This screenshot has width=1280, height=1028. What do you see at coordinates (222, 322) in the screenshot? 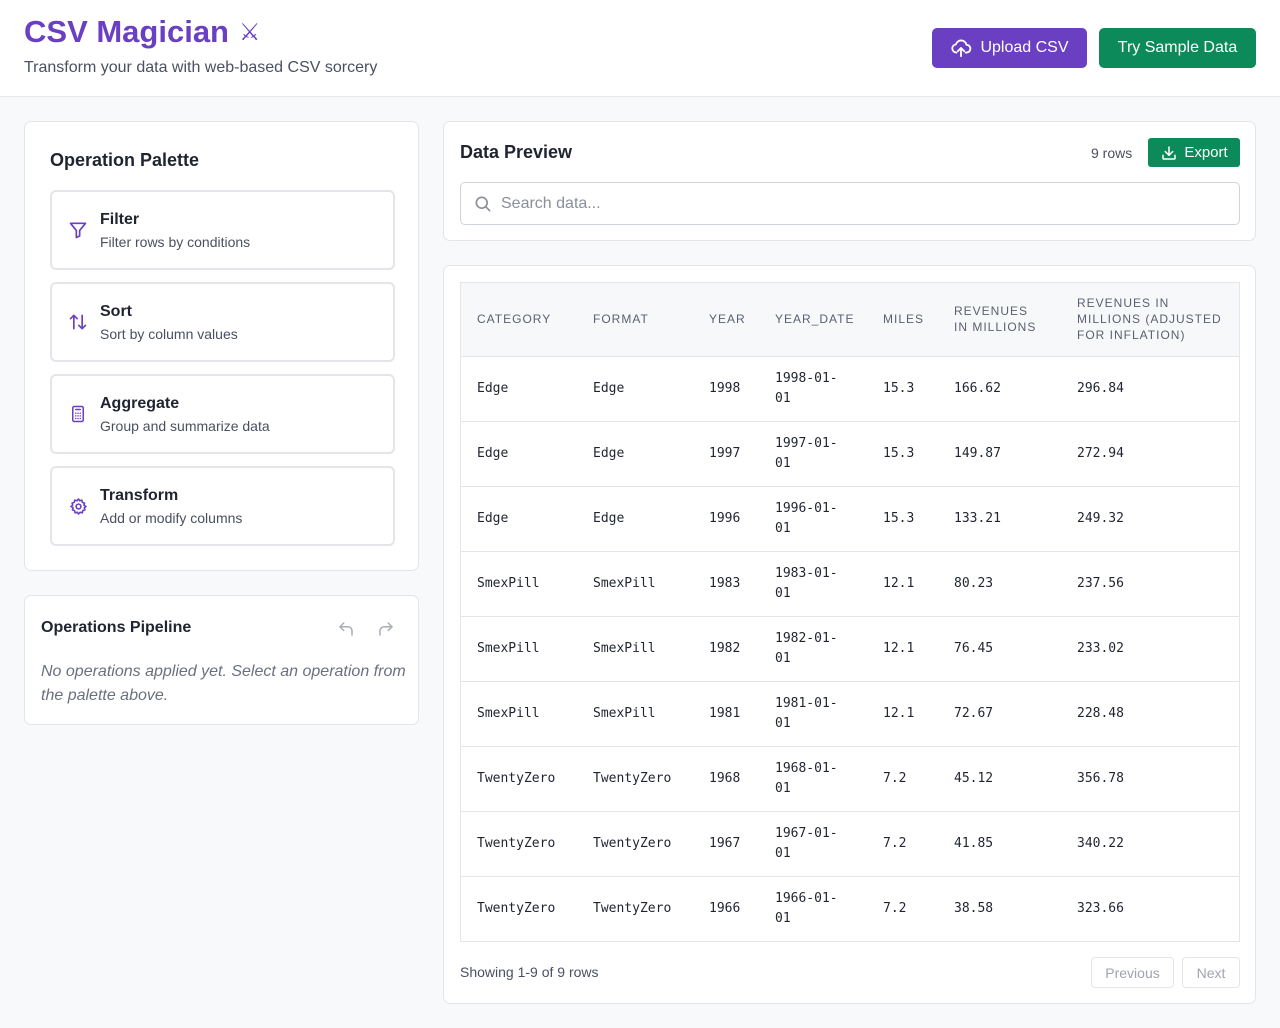
I see `operation-sort: Sort Sort by column values` at bounding box center [222, 322].